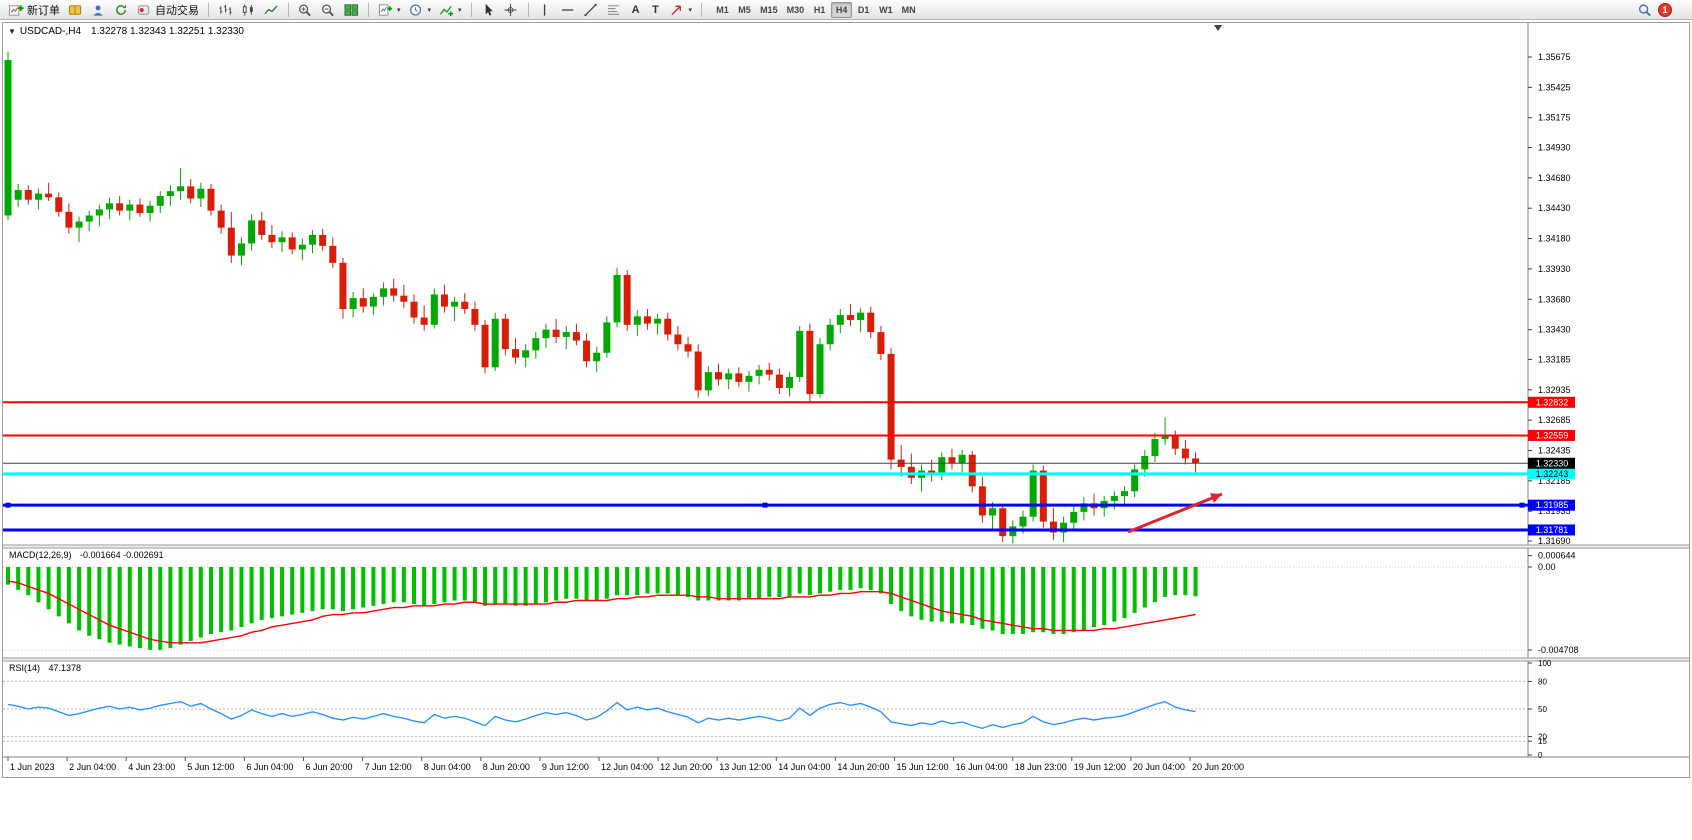 The width and height of the screenshot is (1692, 840). I want to click on rsi-axis-label: 0, so click(1540, 755).